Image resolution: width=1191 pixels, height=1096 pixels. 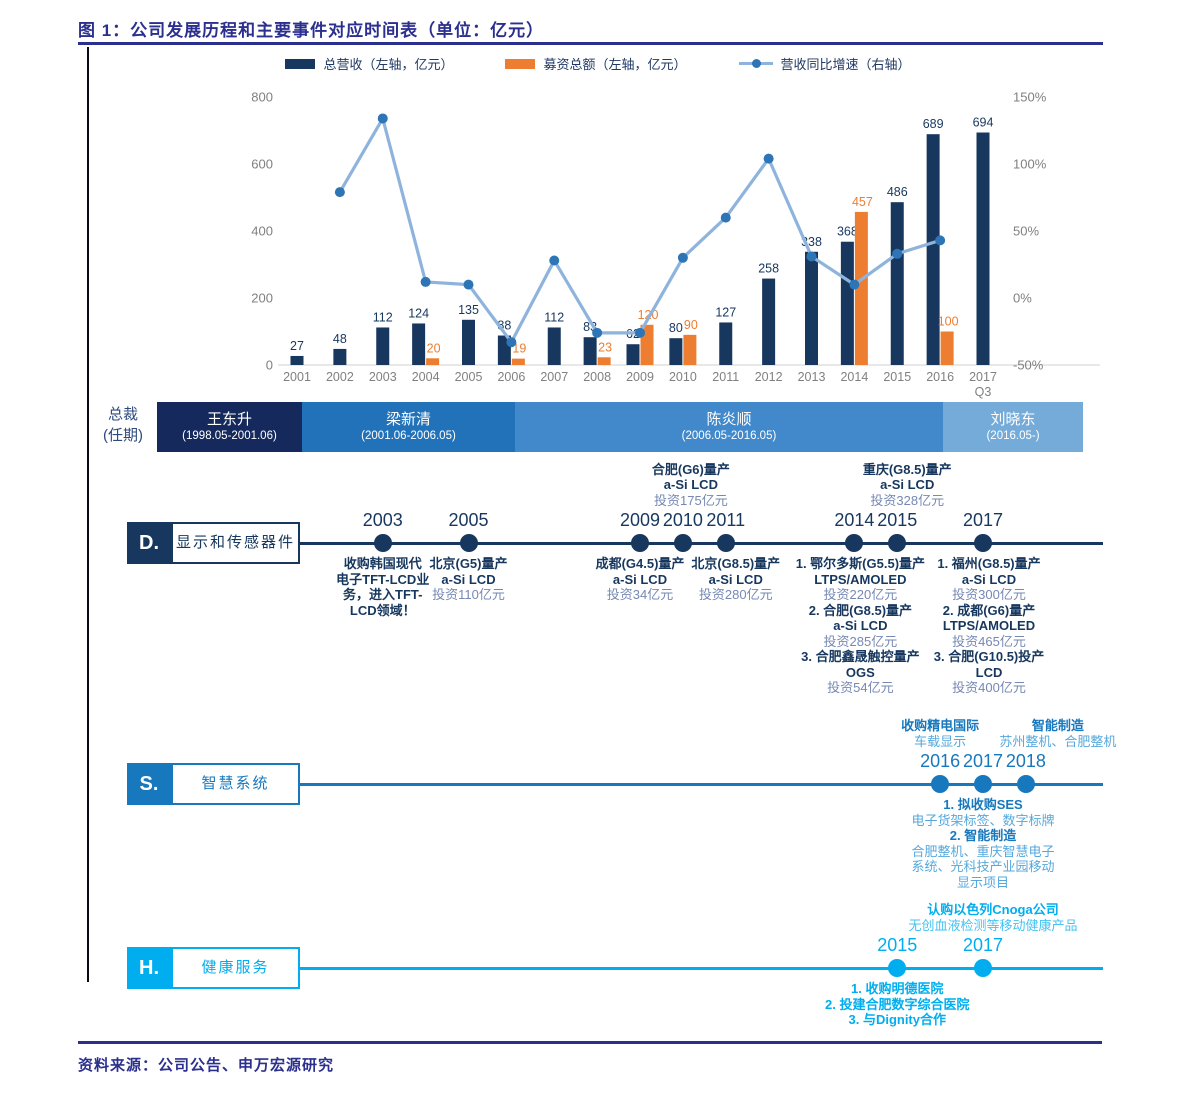 What do you see at coordinates (297, 377) in the screenshot?
I see `x-axis-label: 2001` at bounding box center [297, 377].